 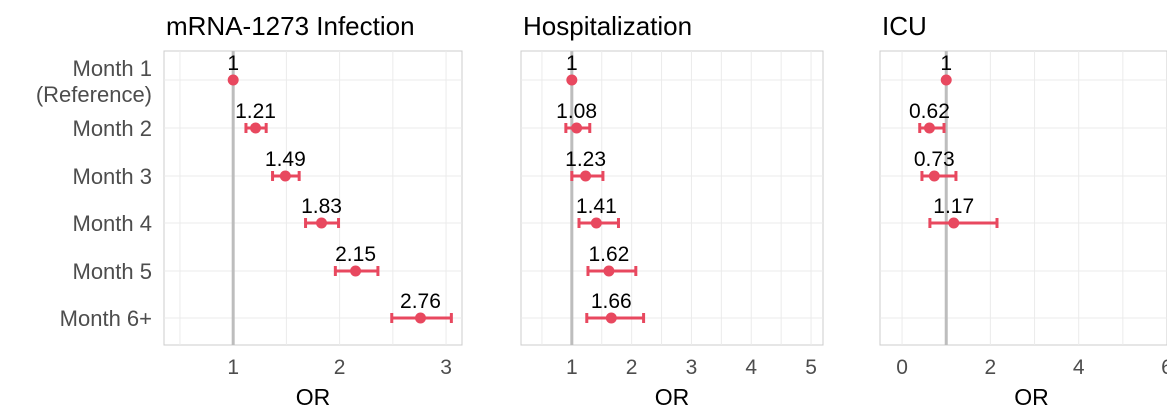 What do you see at coordinates (420, 301) in the screenshot?
I see `data-label-1-6: 2.76` at bounding box center [420, 301].